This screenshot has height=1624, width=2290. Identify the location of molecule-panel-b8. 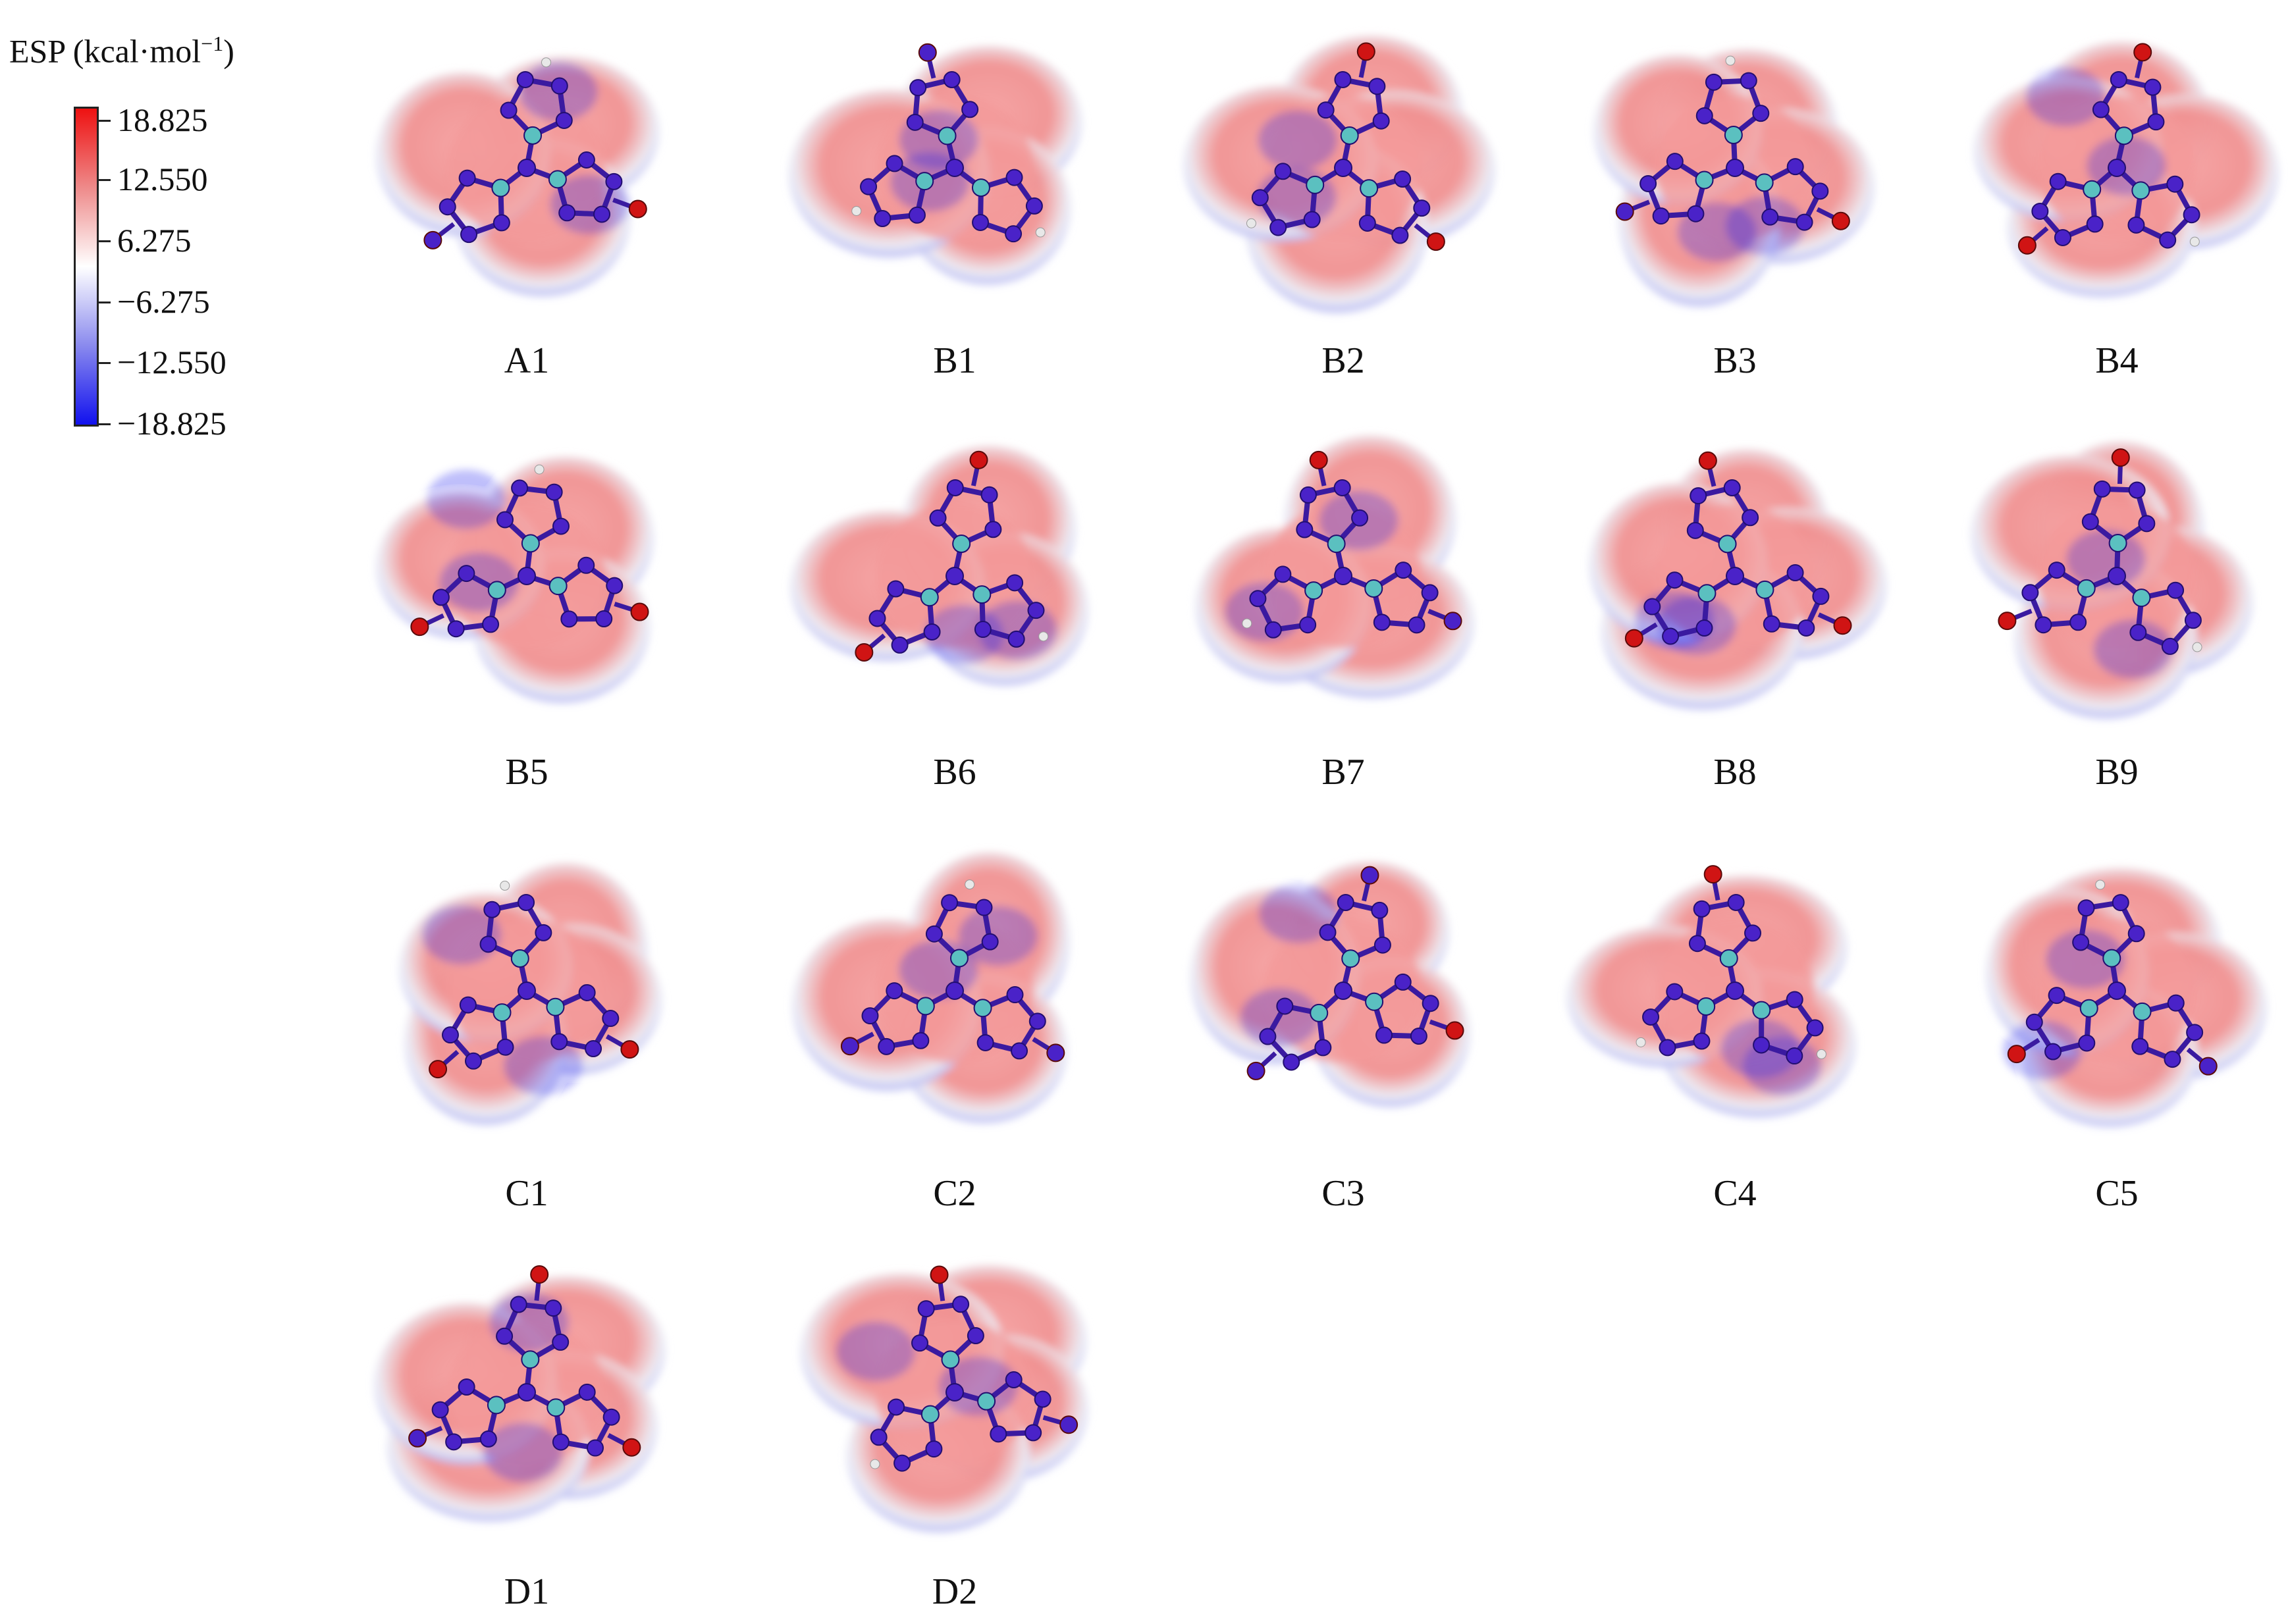
(1734, 605).